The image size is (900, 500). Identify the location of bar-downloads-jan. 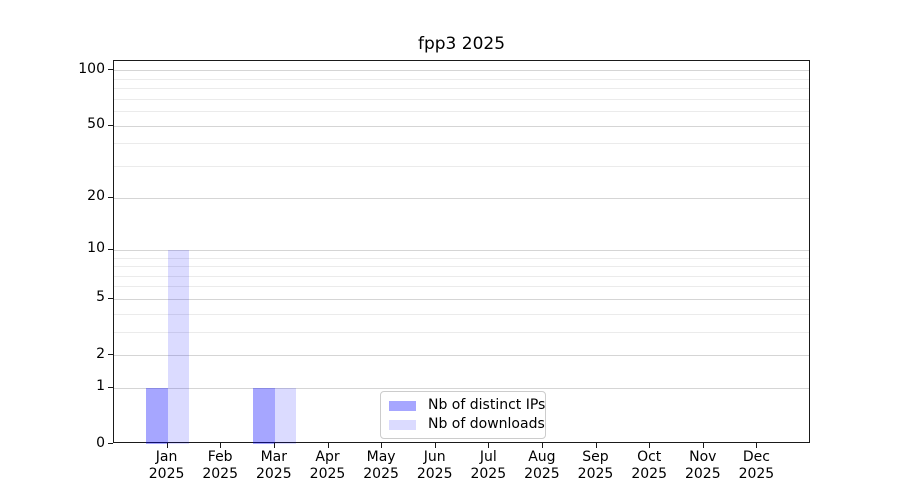
(178, 346).